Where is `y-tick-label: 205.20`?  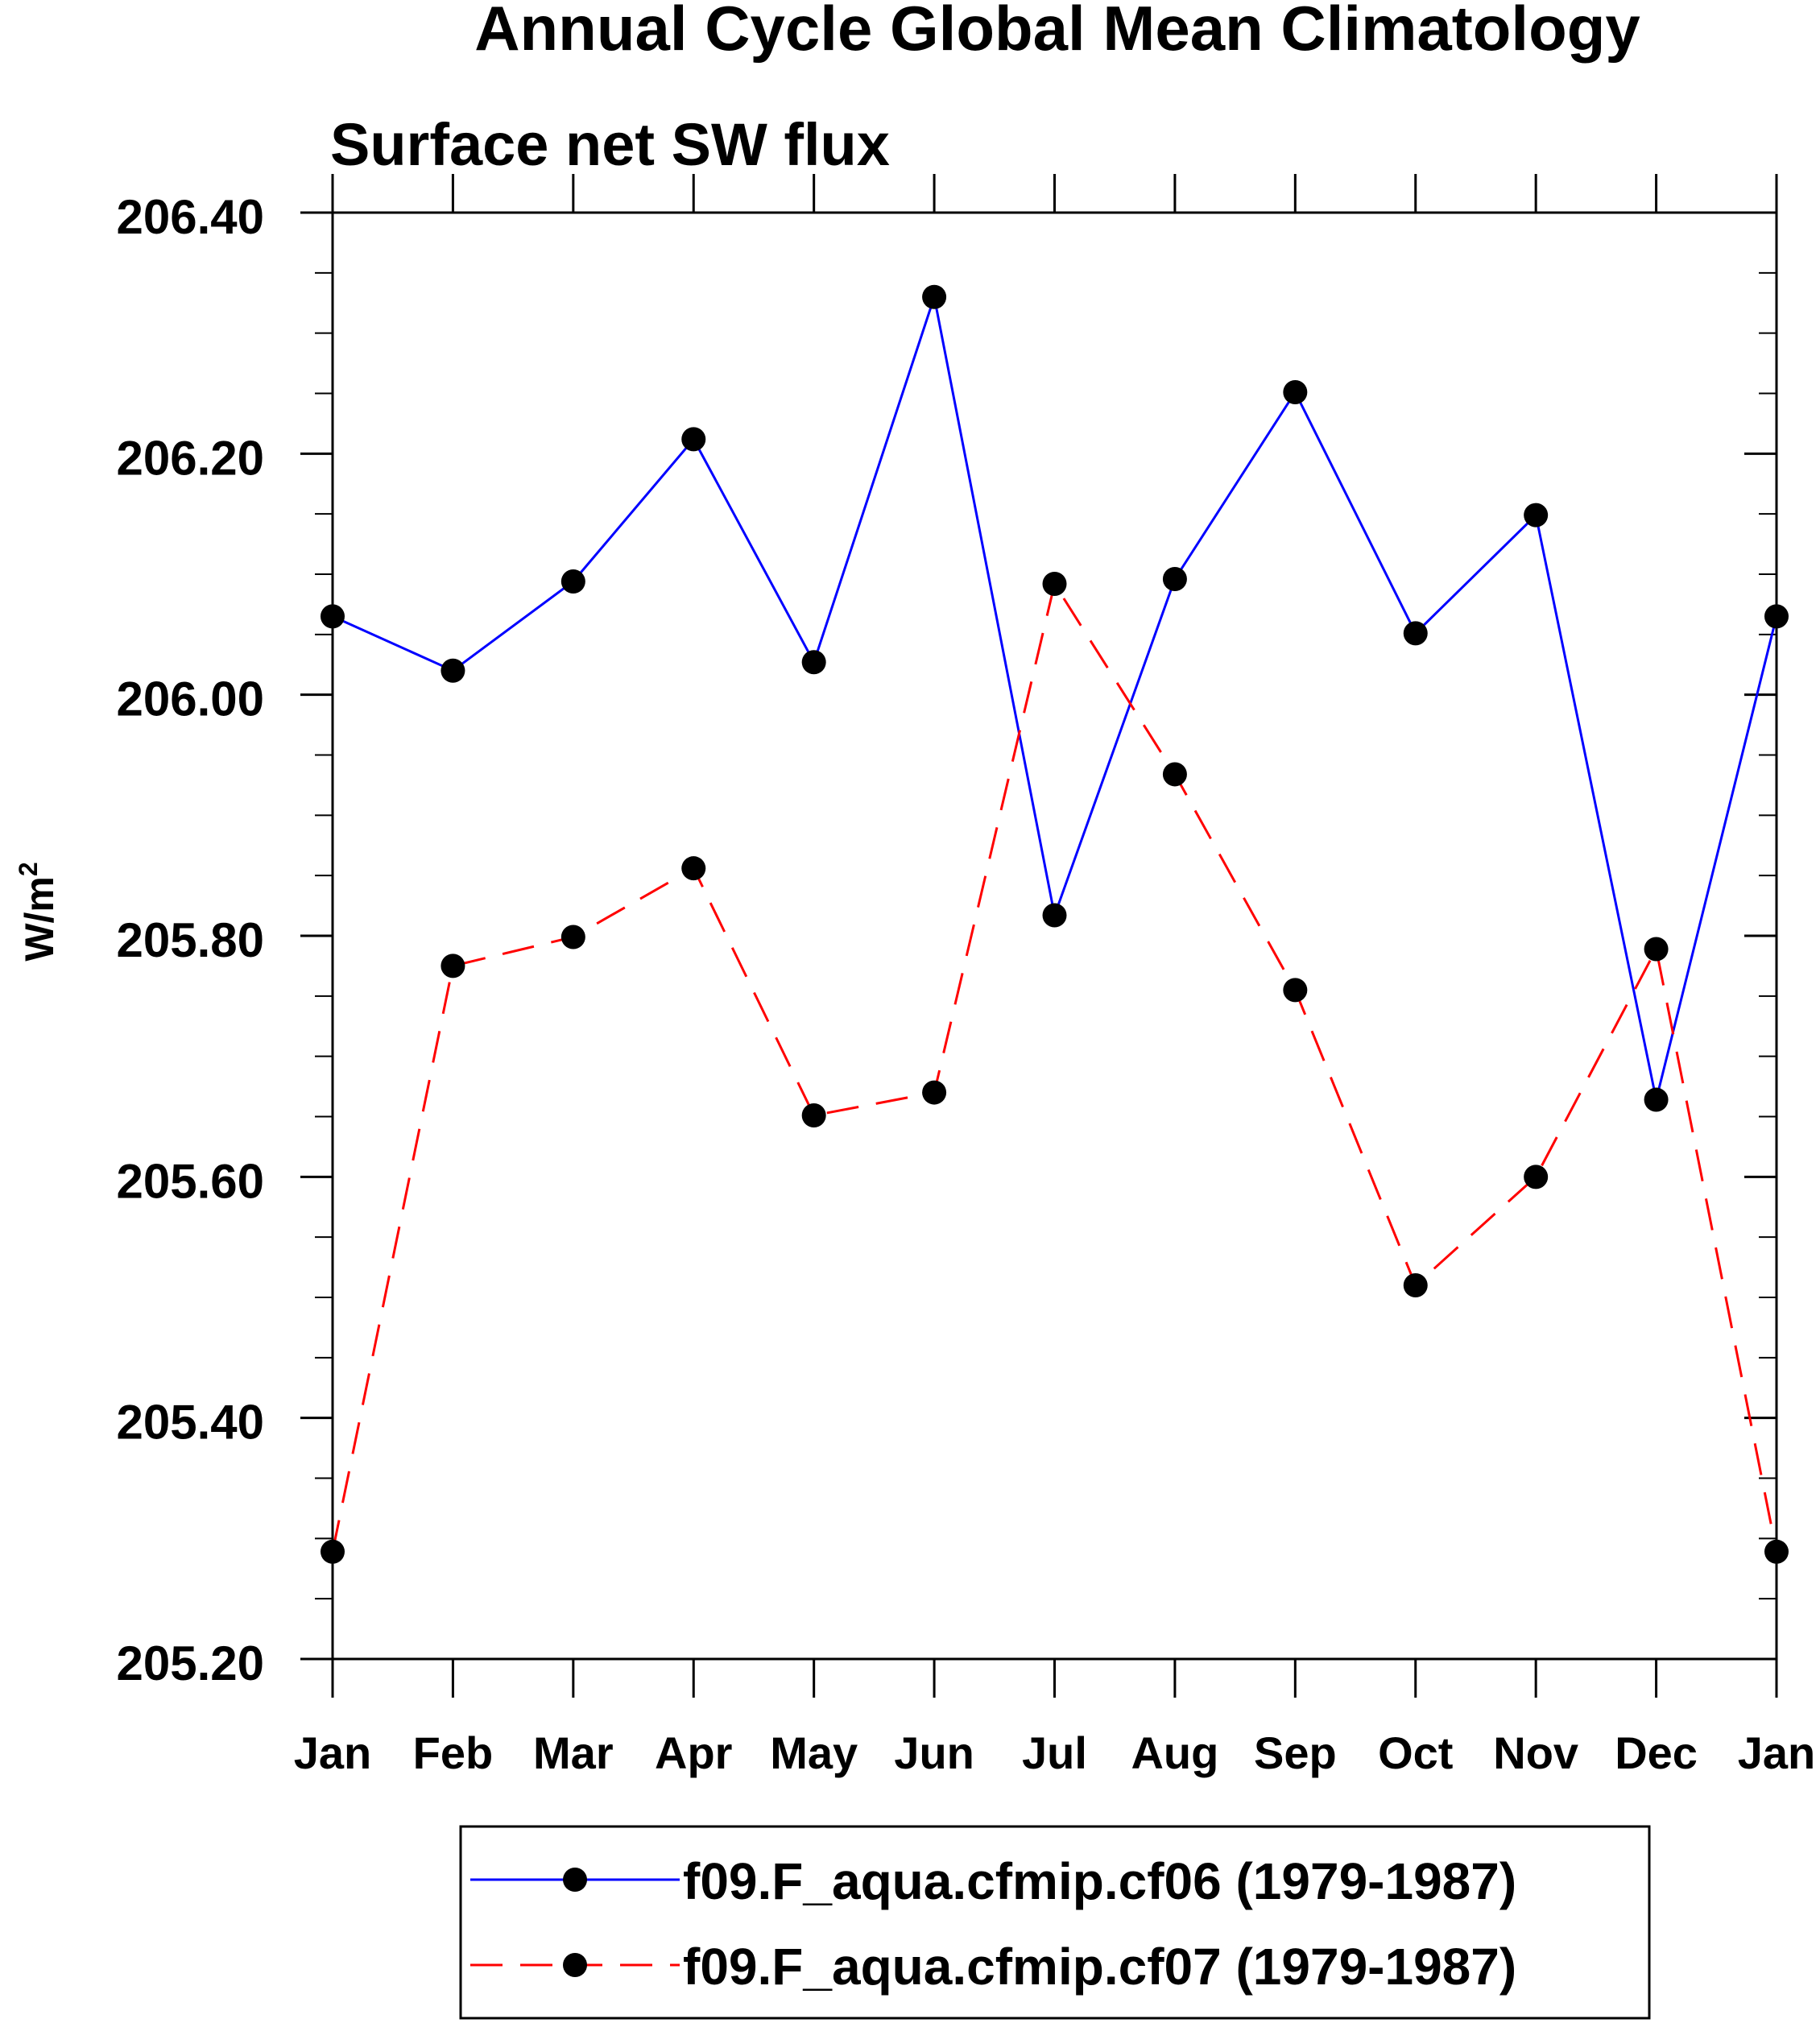 y-tick-label: 205.20 is located at coordinates (190, 1663).